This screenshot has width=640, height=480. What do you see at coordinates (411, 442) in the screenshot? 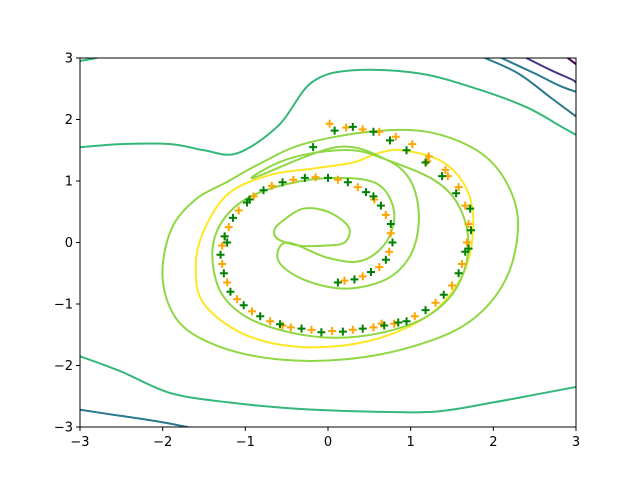
I see `x-tick-label: 1` at bounding box center [411, 442].